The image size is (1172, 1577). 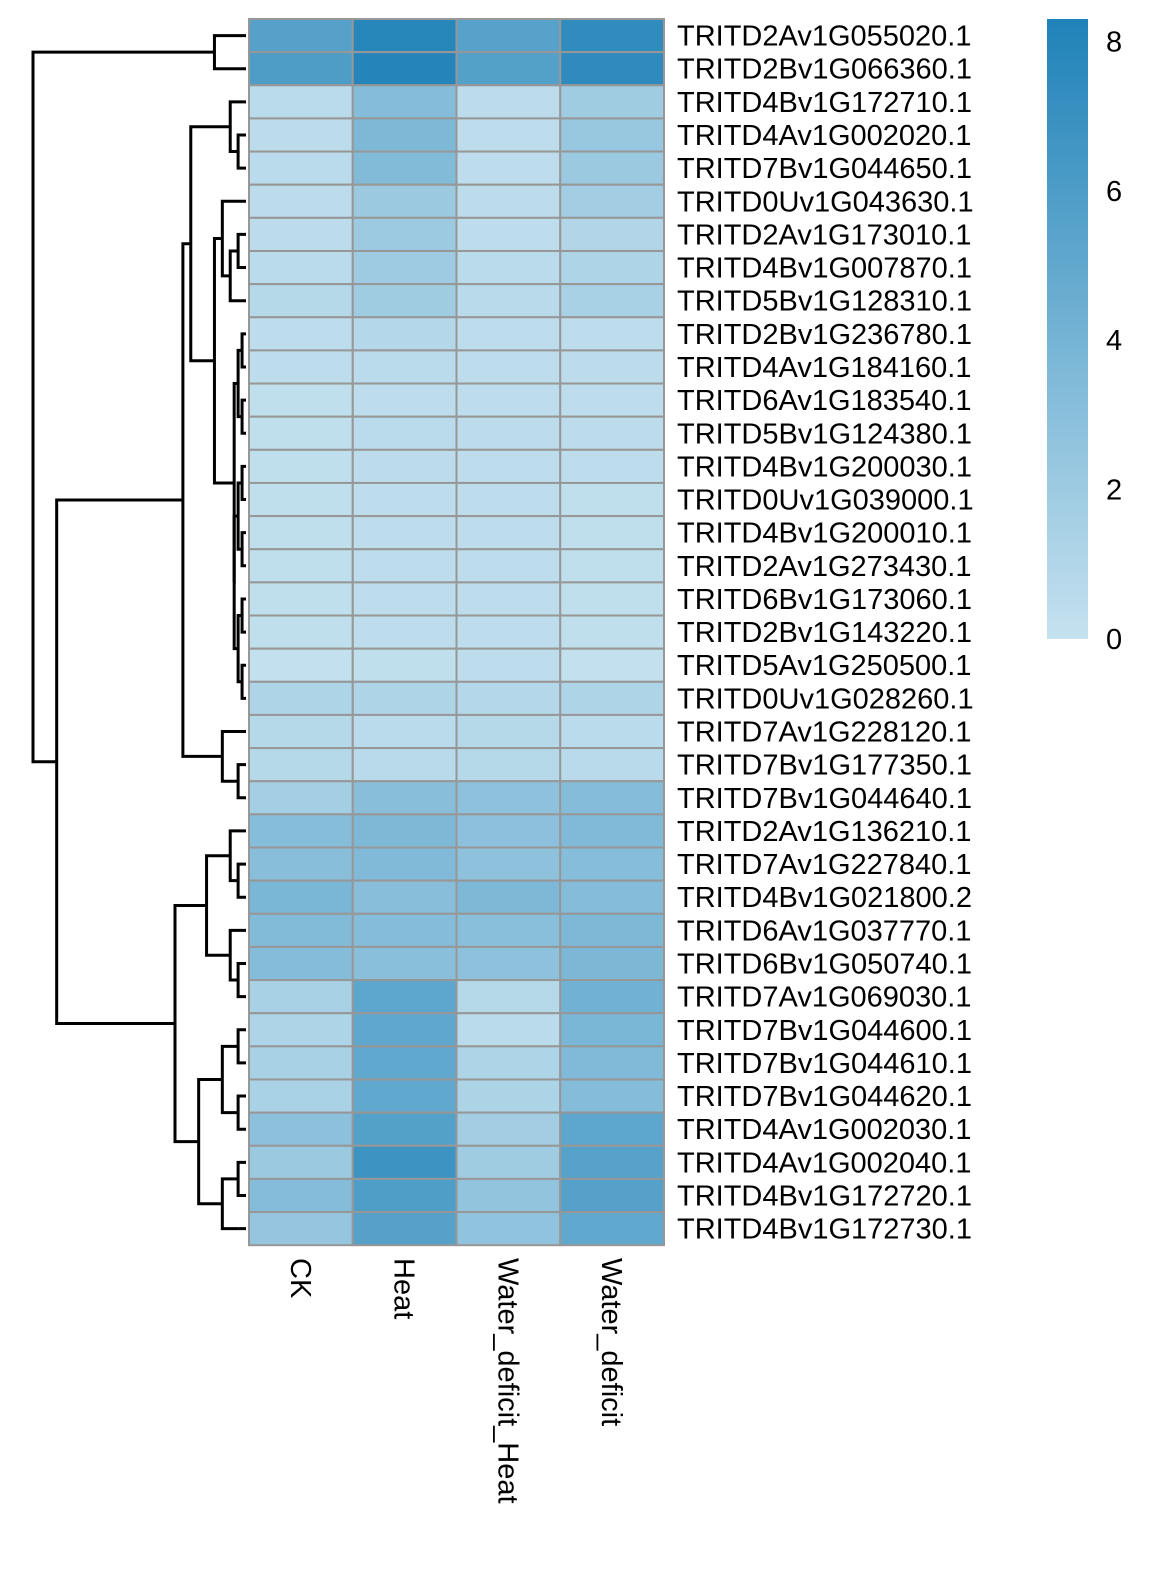 I want to click on row-label: TRITD2Bv1G143220.1, so click(x=824, y=633).